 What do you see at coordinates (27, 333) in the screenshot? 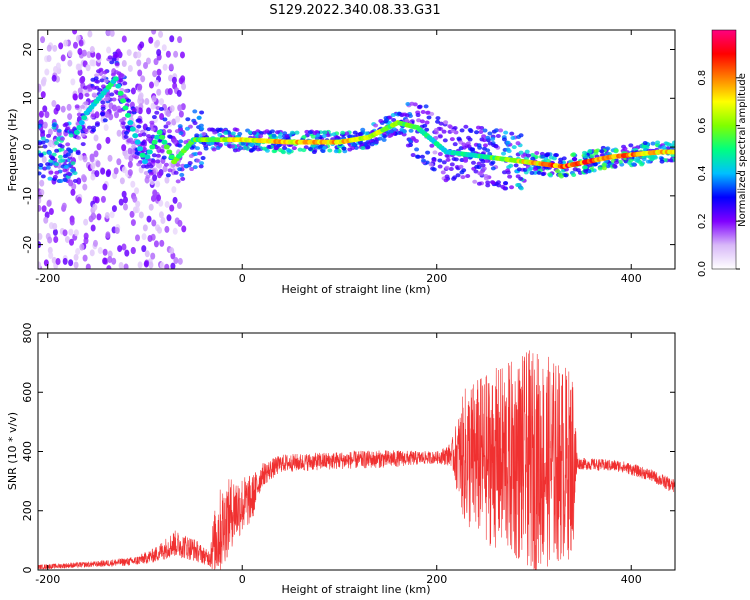
I see `y-tick-label: 800` at bounding box center [27, 333].